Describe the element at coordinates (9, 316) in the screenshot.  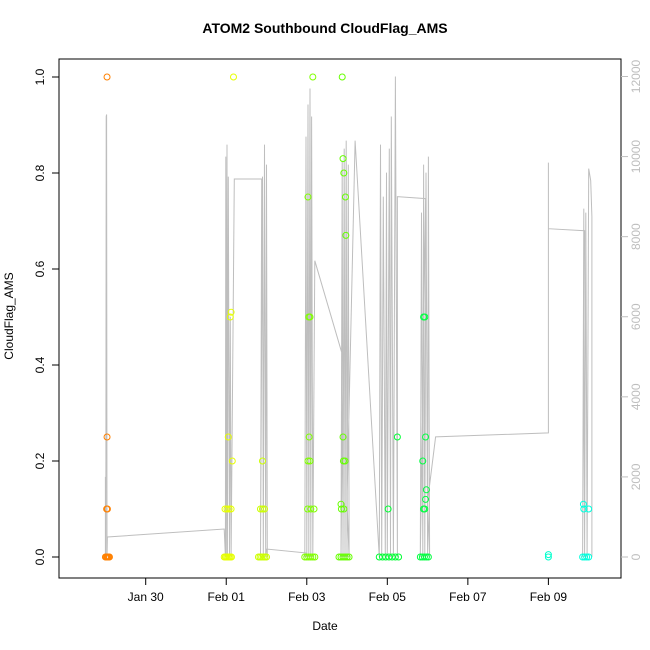
I see `y-axis-label: CloudFlag_AMS` at that location.